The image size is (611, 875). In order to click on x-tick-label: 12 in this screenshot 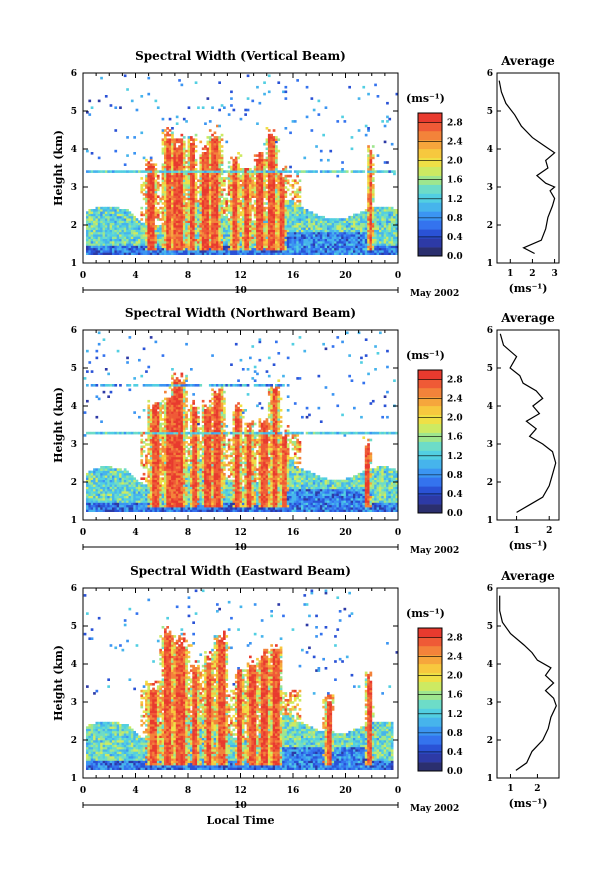, I will do `click(240, 276)`.